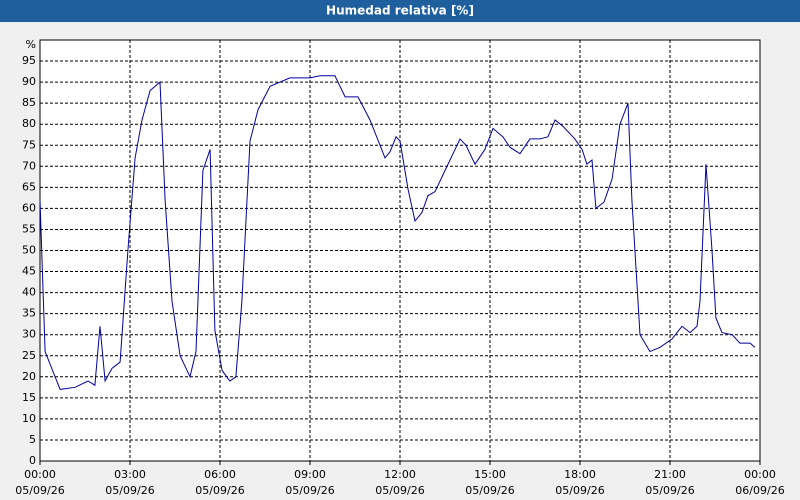 This screenshot has width=800, height=500. Describe the element at coordinates (29, 418) in the screenshot. I see `y-tick-label: 10` at that location.